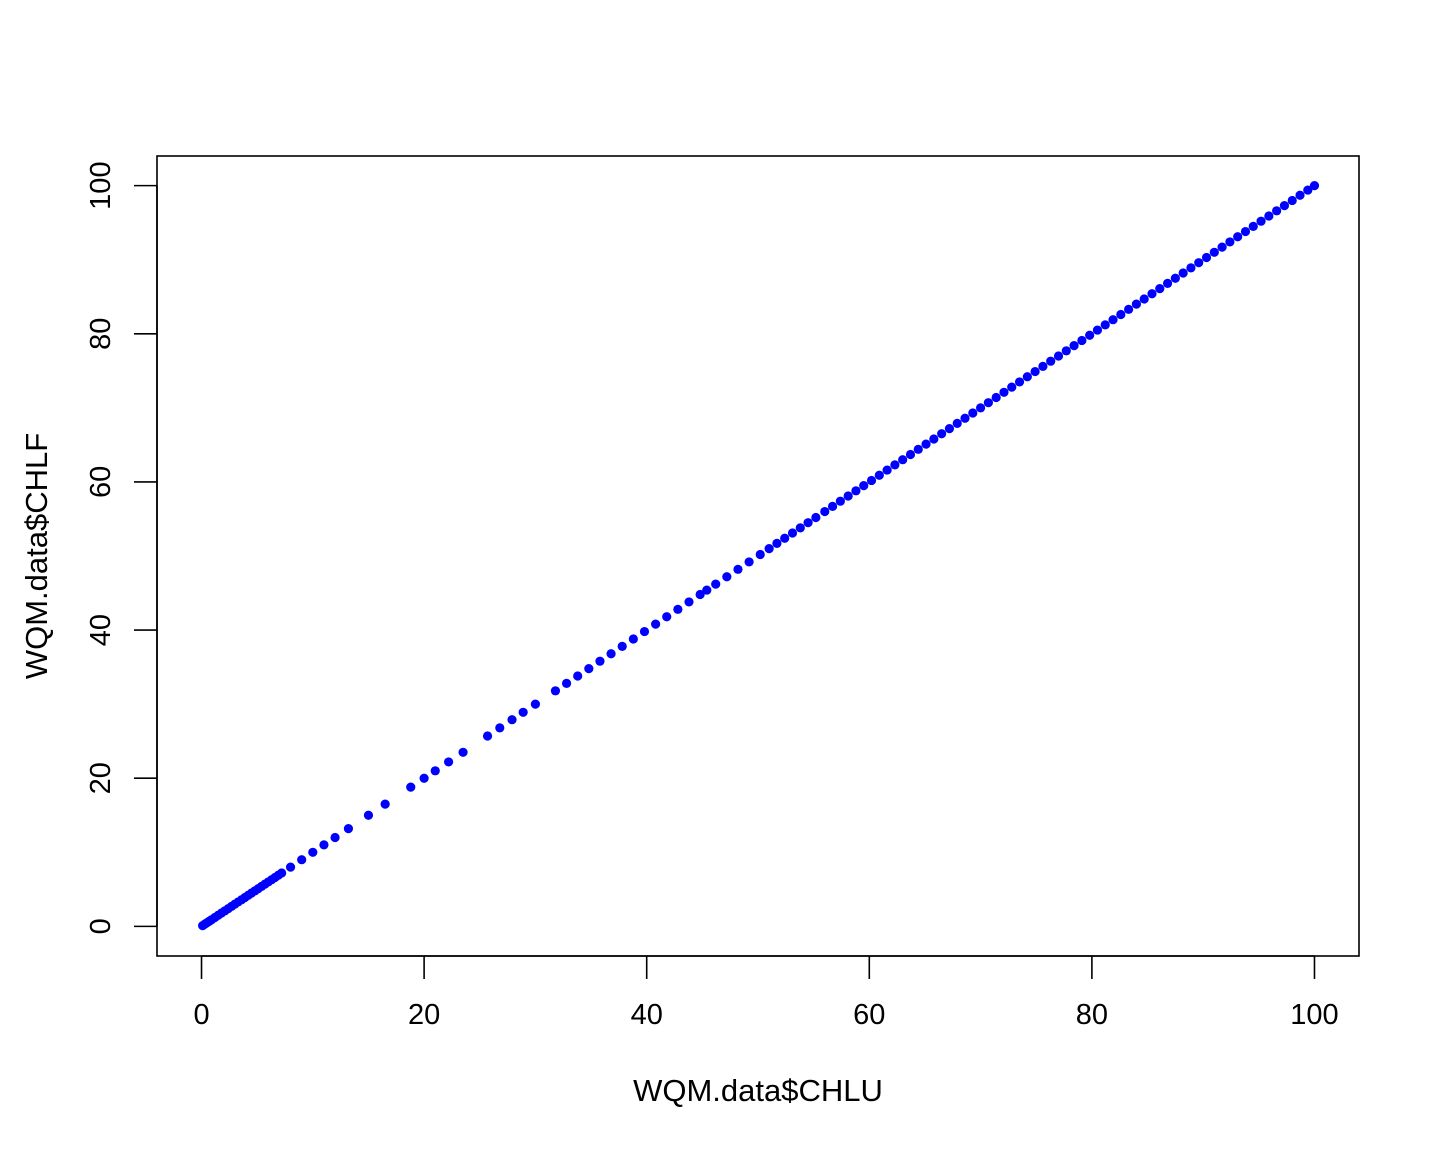 The width and height of the screenshot is (1440, 1152). I want to click on x-tick-label: 40, so click(647, 1015).